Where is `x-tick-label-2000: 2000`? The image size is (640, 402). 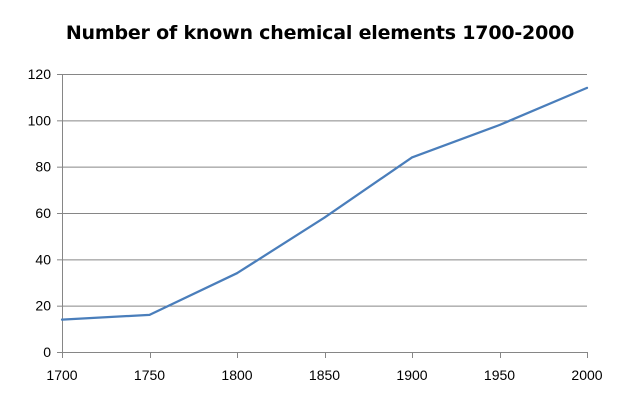
x-tick-label-2000: 2000 is located at coordinates (586, 375).